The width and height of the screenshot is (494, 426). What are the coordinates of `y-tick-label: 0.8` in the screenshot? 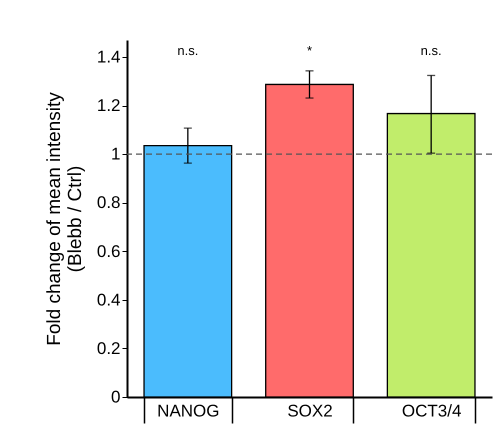 It's located at (108, 202).